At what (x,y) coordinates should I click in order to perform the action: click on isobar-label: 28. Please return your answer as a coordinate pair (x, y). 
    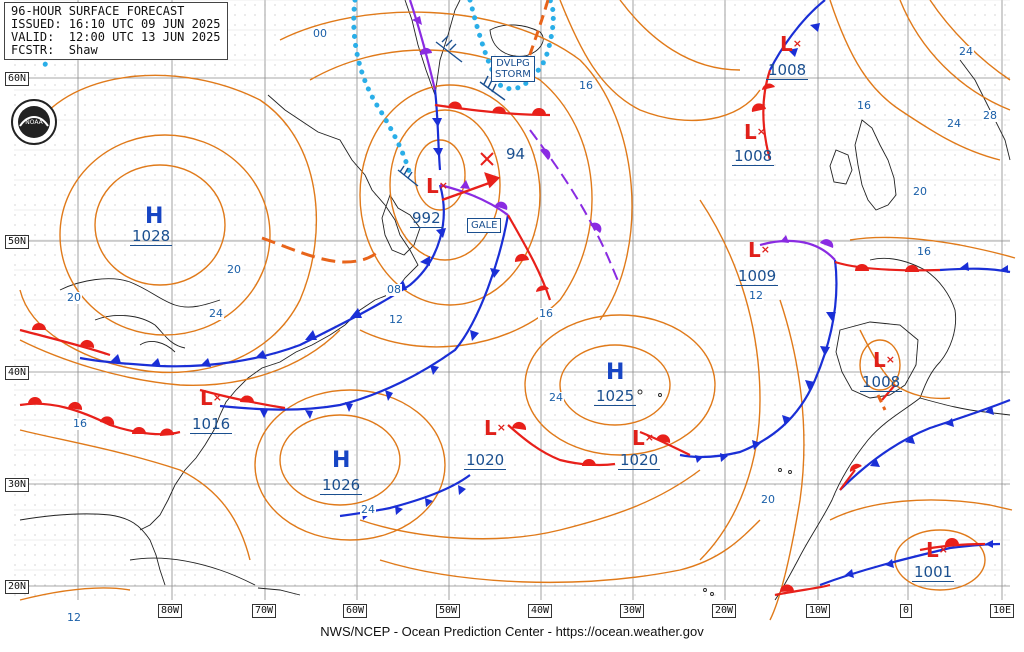
    Looking at the image, I should click on (990, 115).